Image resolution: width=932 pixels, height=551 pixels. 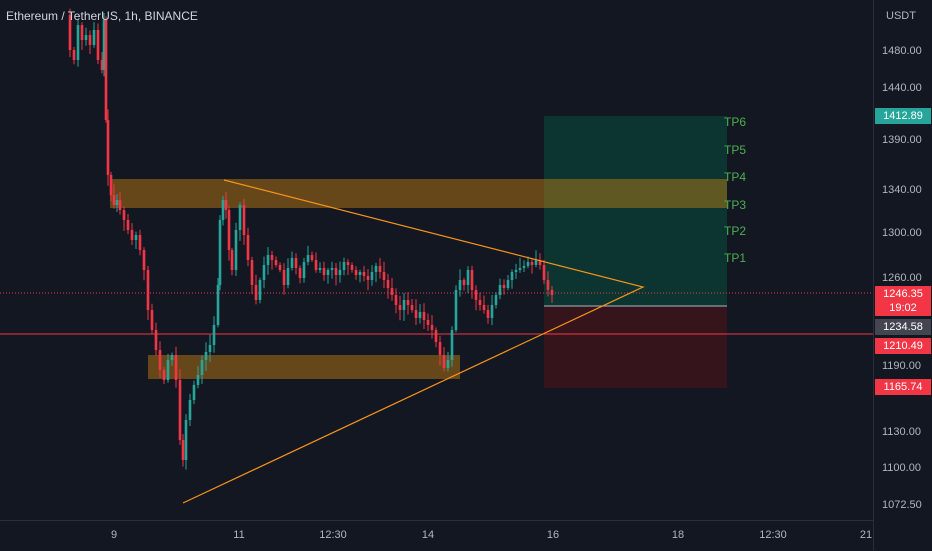 What do you see at coordinates (902, 233) in the screenshot?
I see `price-tick: 1300.00` at bounding box center [902, 233].